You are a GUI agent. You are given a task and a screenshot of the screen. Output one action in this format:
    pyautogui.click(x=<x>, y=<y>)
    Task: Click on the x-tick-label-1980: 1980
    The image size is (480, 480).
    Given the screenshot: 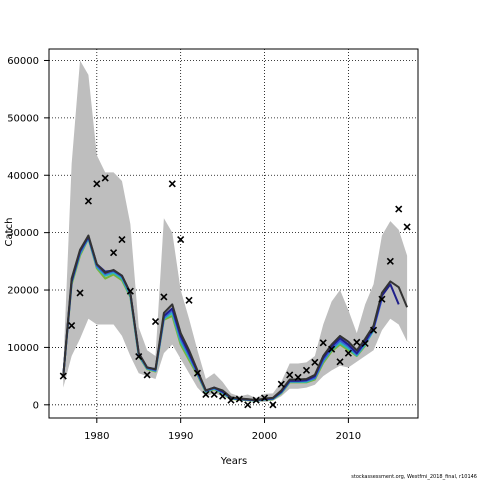 What is the action you would take?
    pyautogui.click(x=96, y=436)
    